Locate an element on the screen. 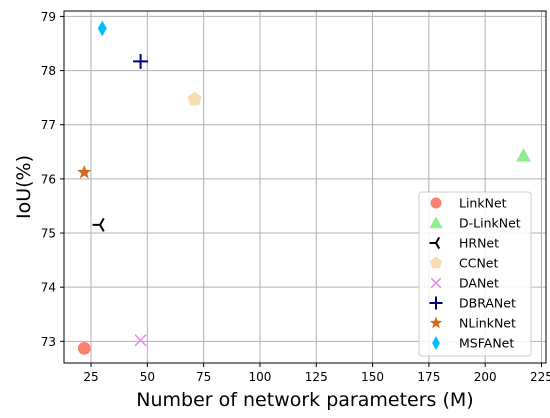 The image size is (550, 418). legend-item: HRNet is located at coordinates (464, 243).